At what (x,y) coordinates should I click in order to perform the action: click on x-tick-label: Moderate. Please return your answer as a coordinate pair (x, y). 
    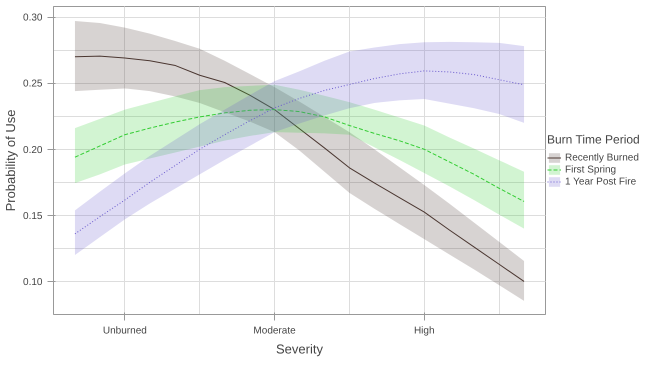
    Looking at the image, I should click on (274, 331).